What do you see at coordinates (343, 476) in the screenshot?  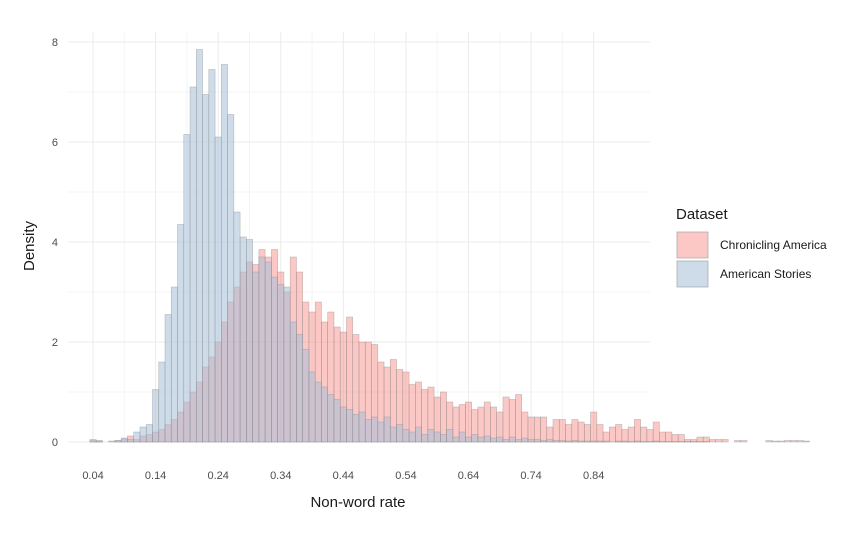 I see `x-tick-labels: 0.04 0.14 0.24 0.34 0.44 0.54 0.64 0.74 0.84` at bounding box center [343, 476].